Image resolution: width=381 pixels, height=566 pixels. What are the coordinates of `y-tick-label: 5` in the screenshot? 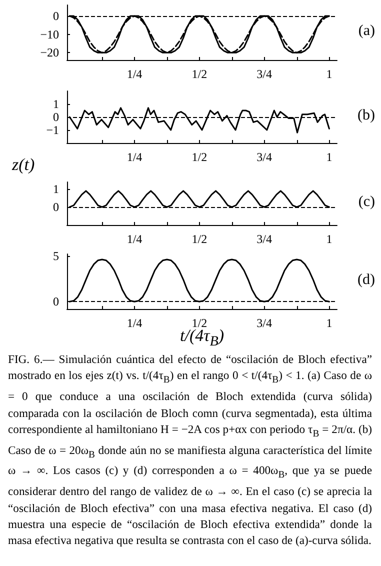 It's located at (56, 255).